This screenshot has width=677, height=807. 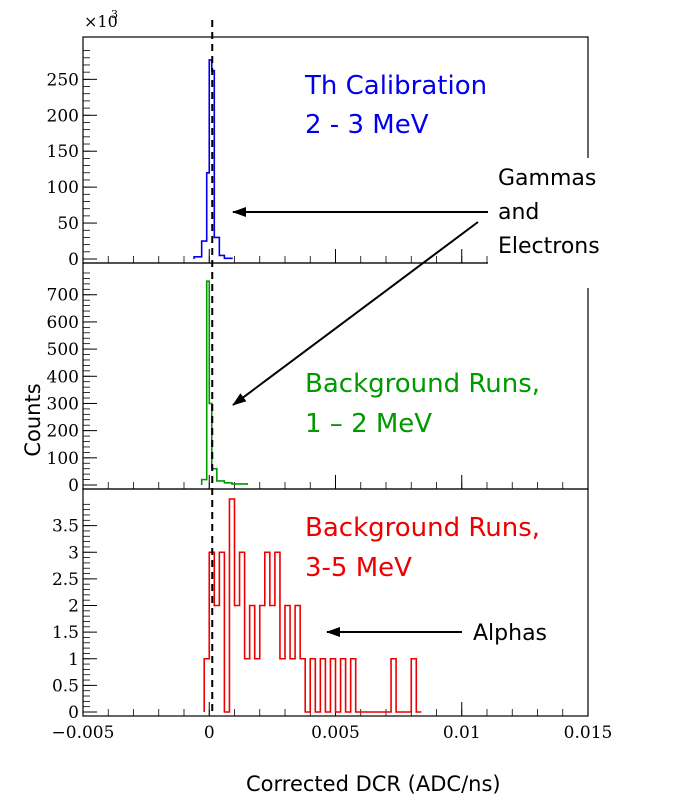 I want to click on y-tick-label: 1.5, so click(x=65, y=633).